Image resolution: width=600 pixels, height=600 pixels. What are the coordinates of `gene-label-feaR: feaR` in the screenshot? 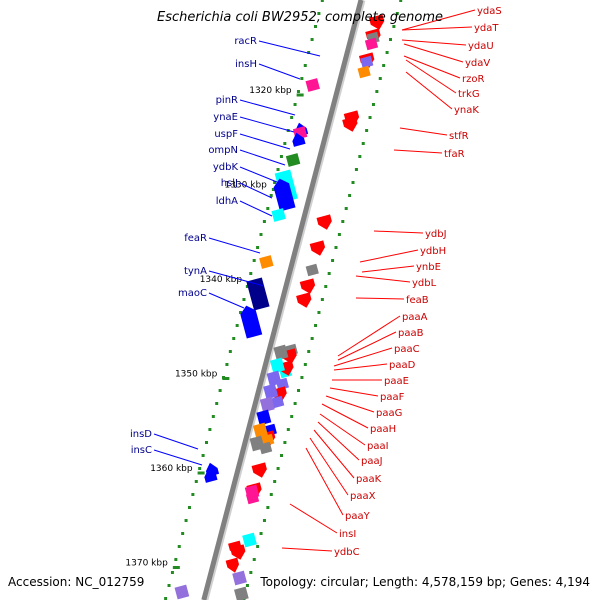 It's located at (195, 238).